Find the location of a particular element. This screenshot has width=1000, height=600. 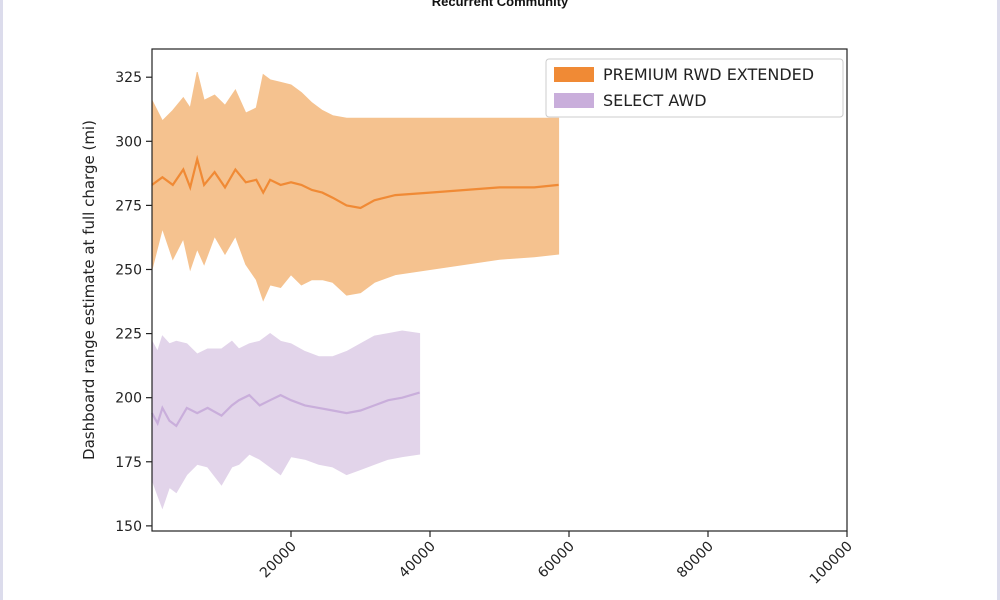

y-tick-label: 150 is located at coordinates (128, 527).